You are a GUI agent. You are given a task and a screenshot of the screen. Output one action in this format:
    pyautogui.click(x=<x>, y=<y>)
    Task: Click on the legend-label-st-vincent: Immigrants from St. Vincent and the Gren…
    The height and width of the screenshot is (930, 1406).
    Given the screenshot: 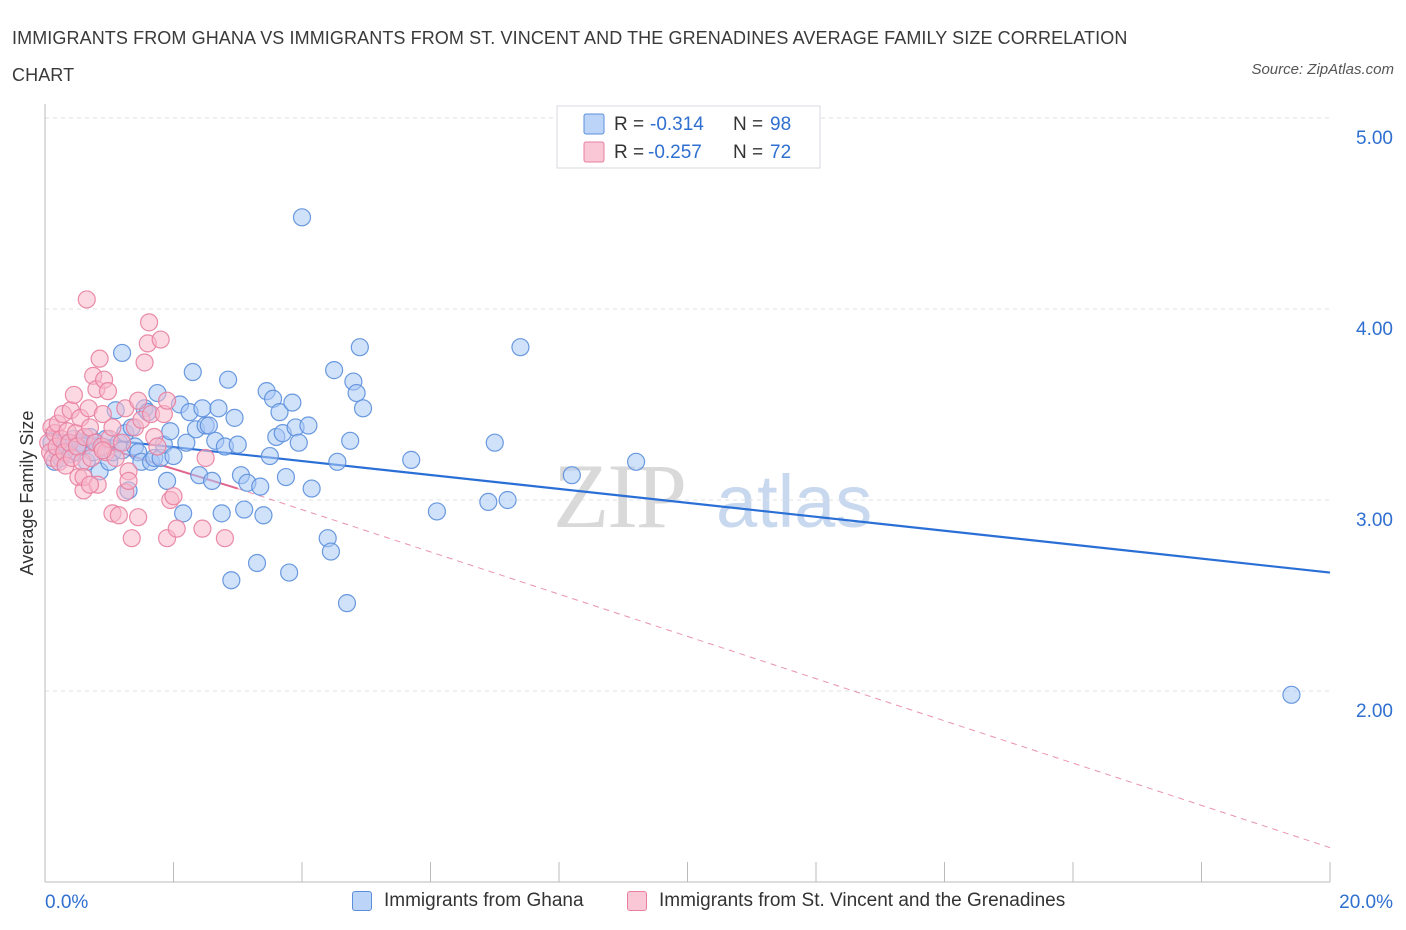 What is the action you would take?
    pyautogui.click(x=862, y=900)
    